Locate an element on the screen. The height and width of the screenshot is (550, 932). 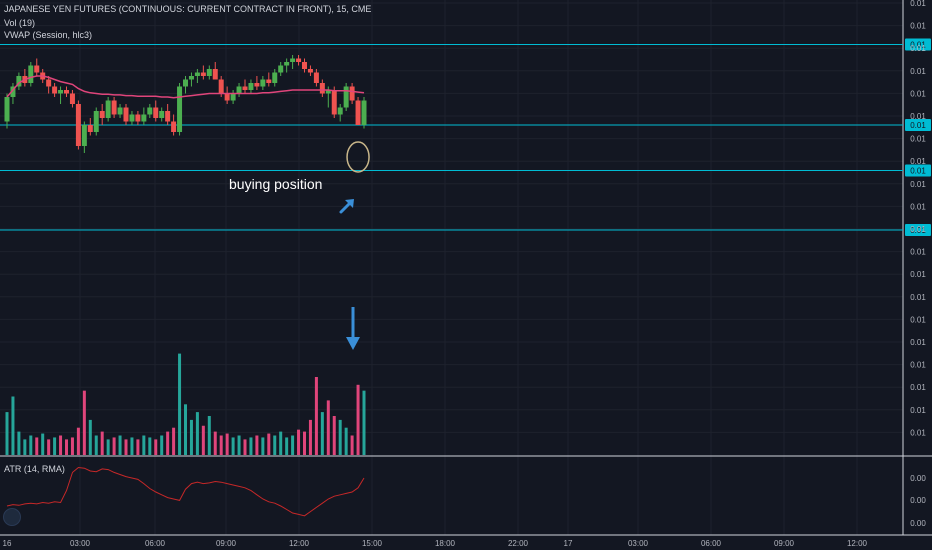
level-label-box is located at coordinates (918, 170).